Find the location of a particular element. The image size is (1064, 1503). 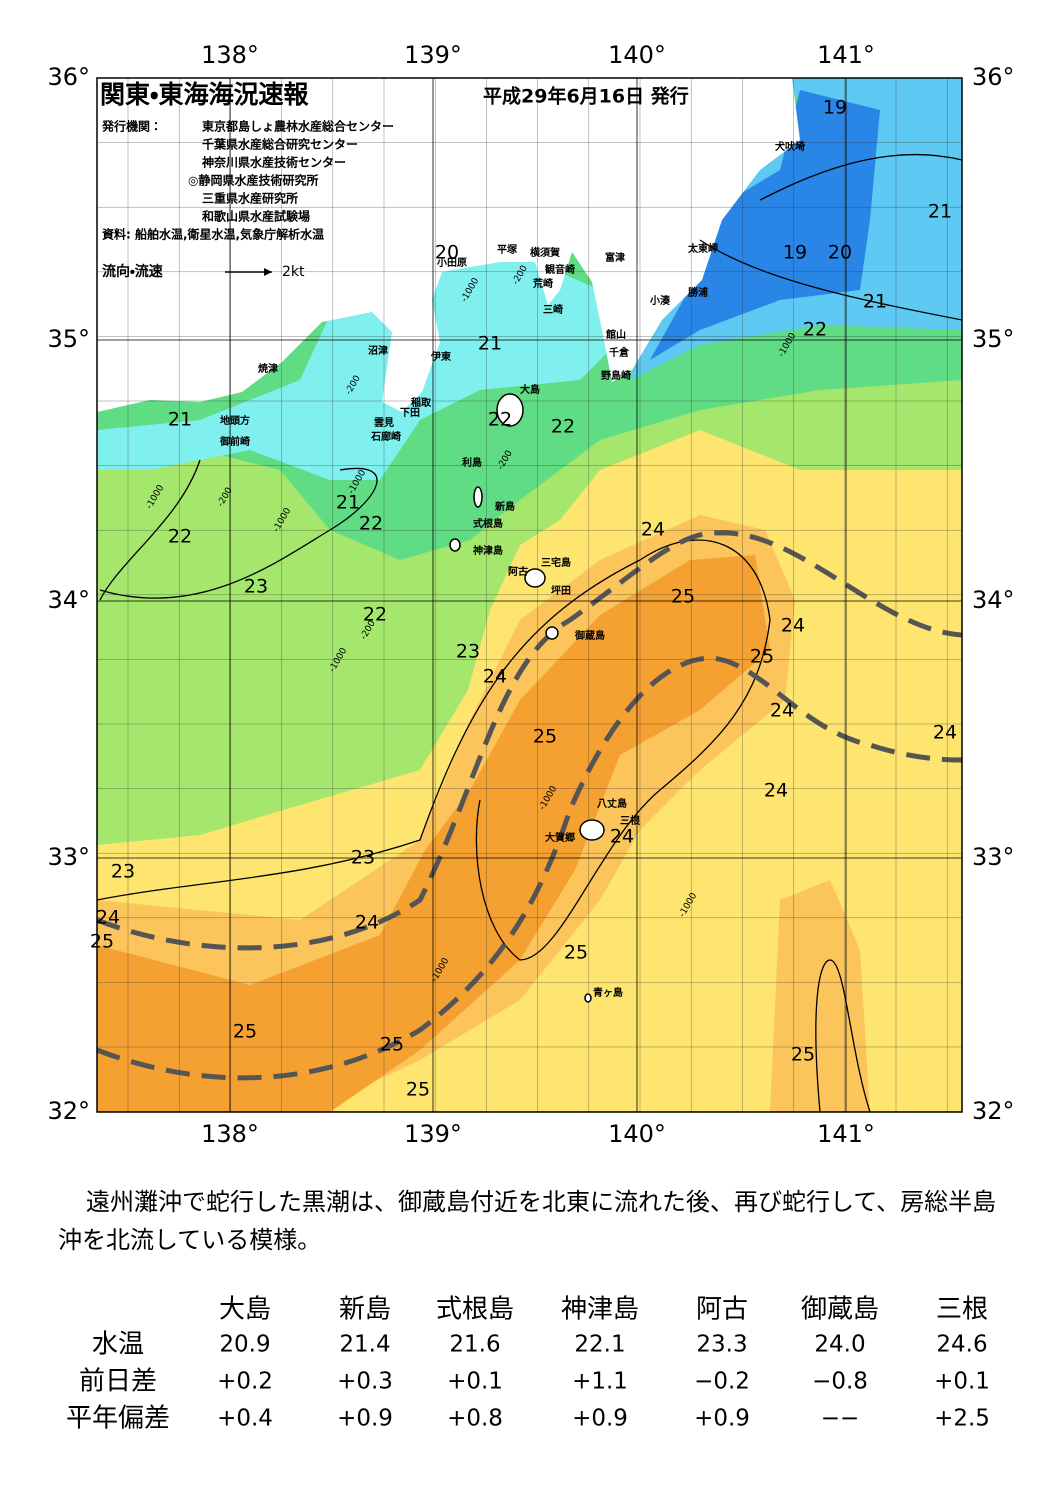

place-name: 御前崎 is located at coordinates (234, 441).